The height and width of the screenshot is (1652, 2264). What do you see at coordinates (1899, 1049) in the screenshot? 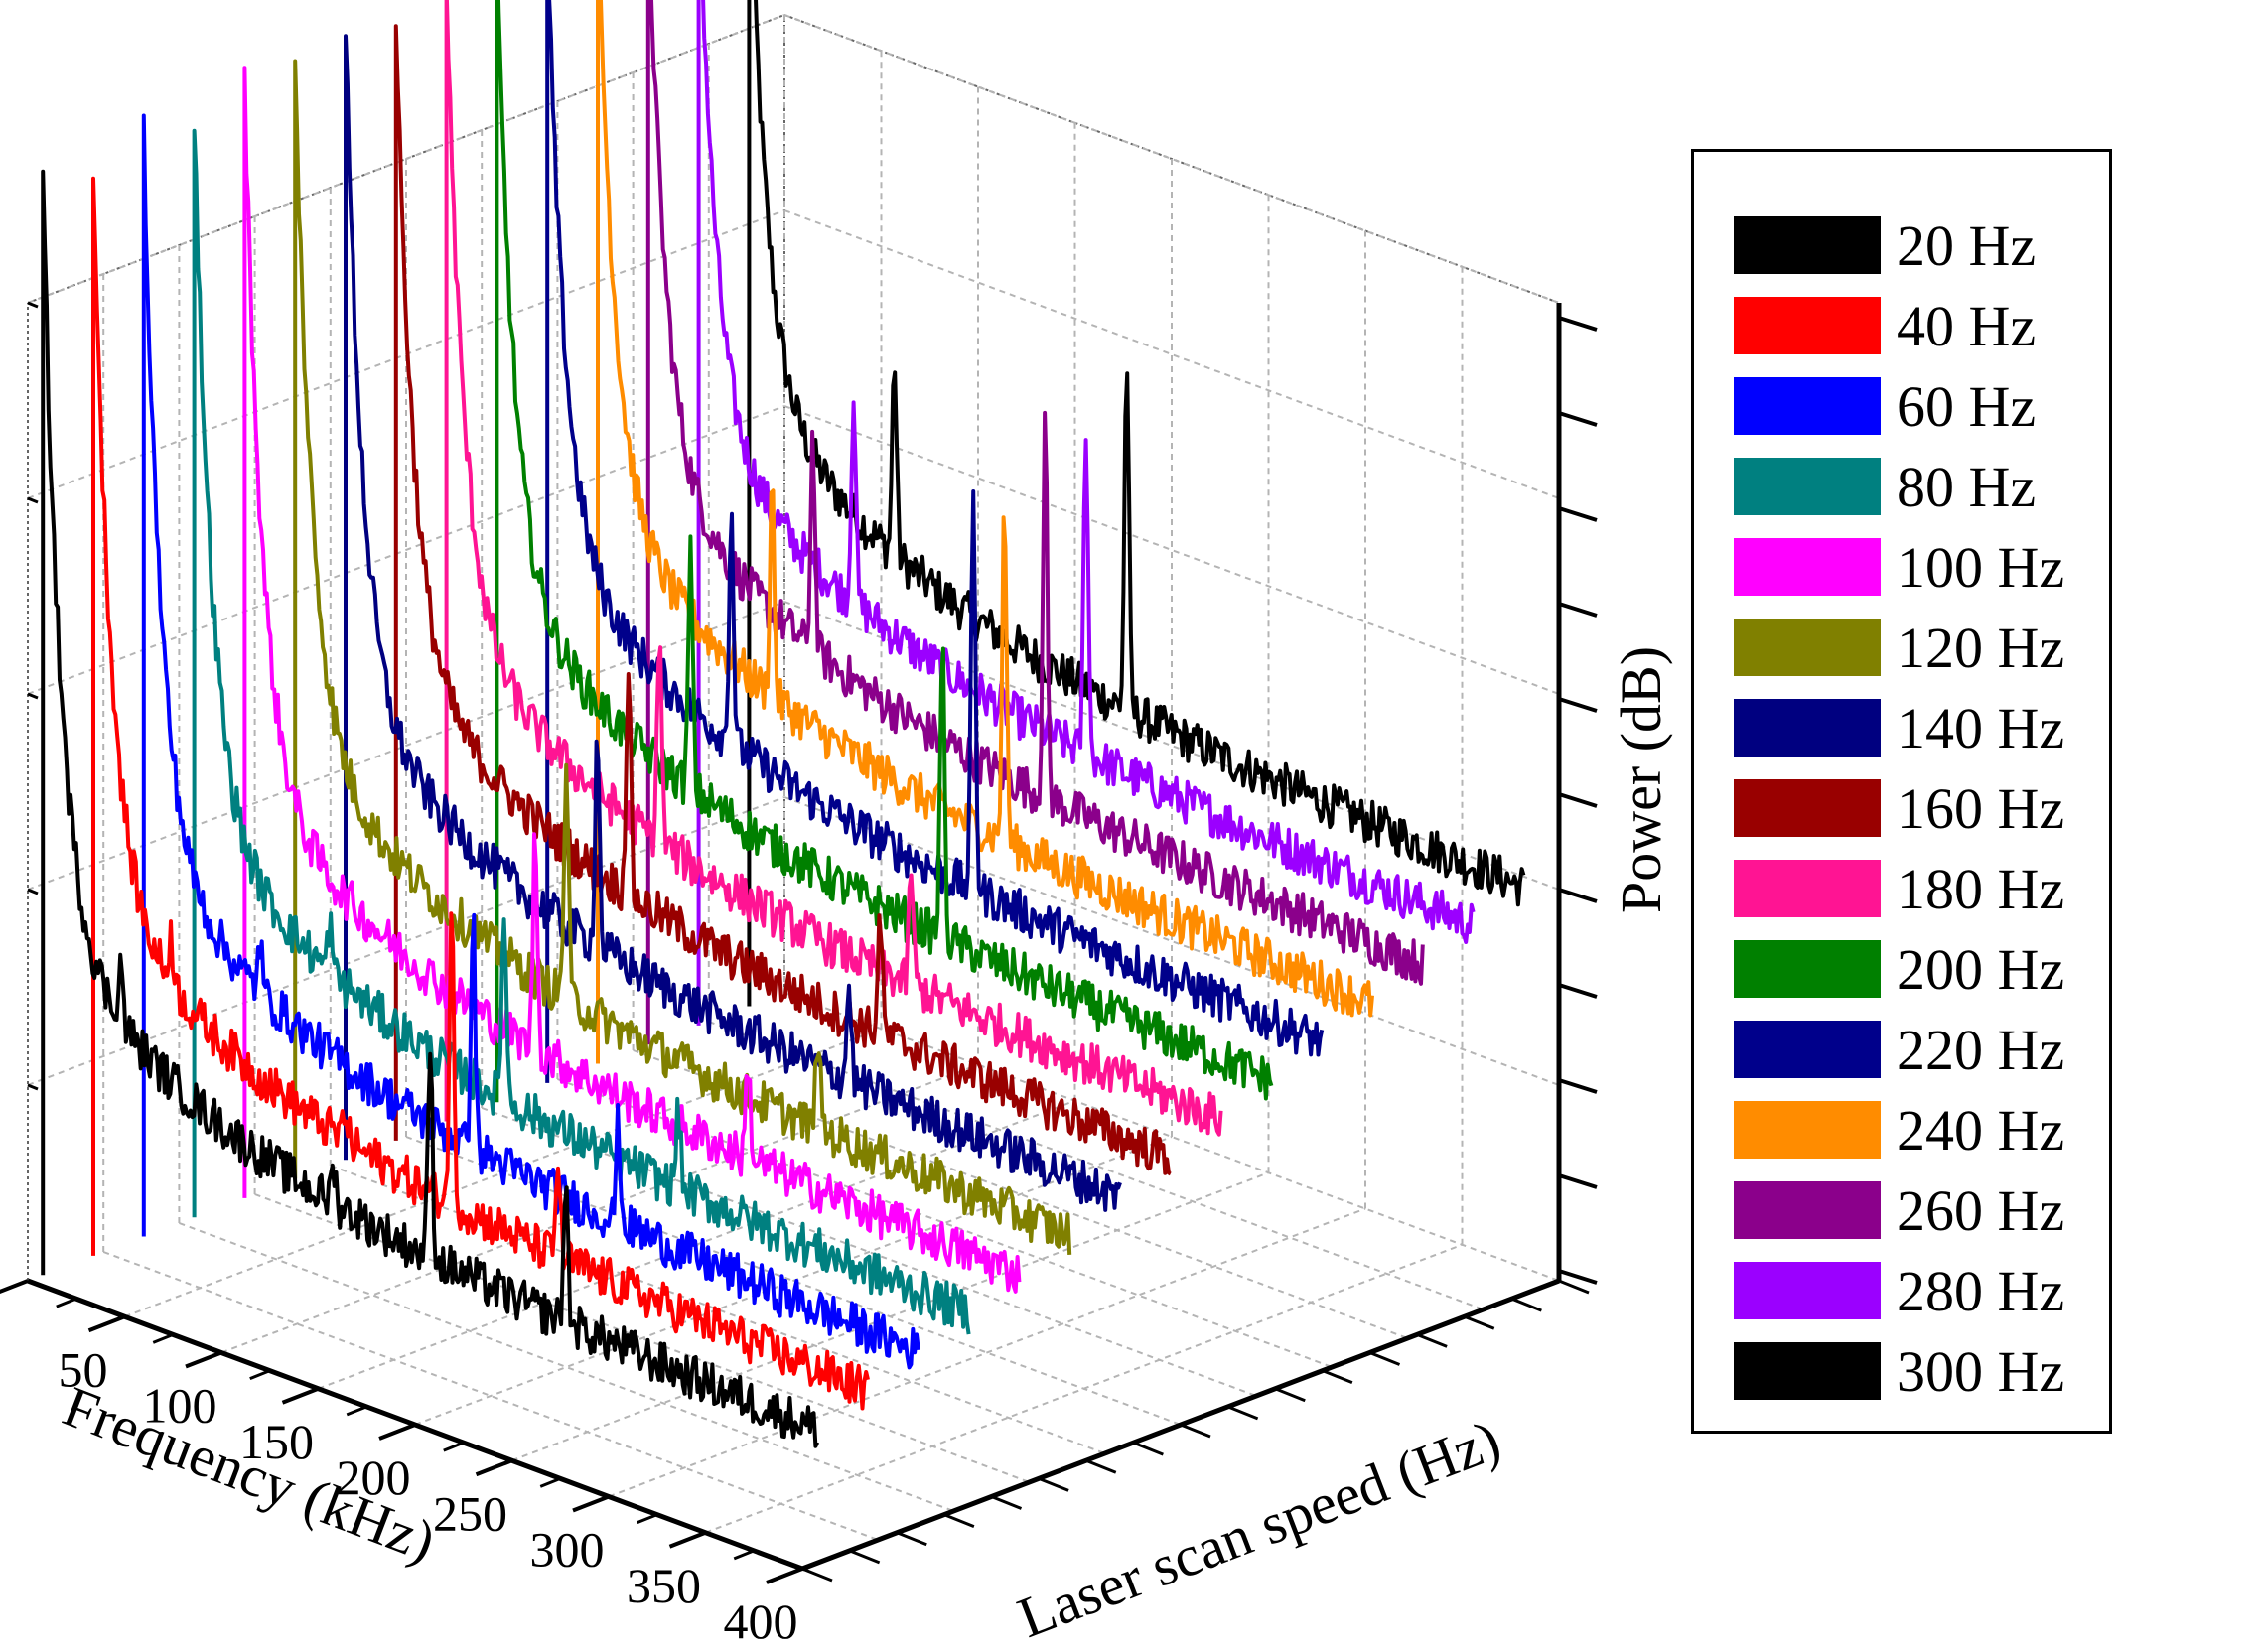
I see `legend-item: 220 Hz` at bounding box center [1899, 1049].